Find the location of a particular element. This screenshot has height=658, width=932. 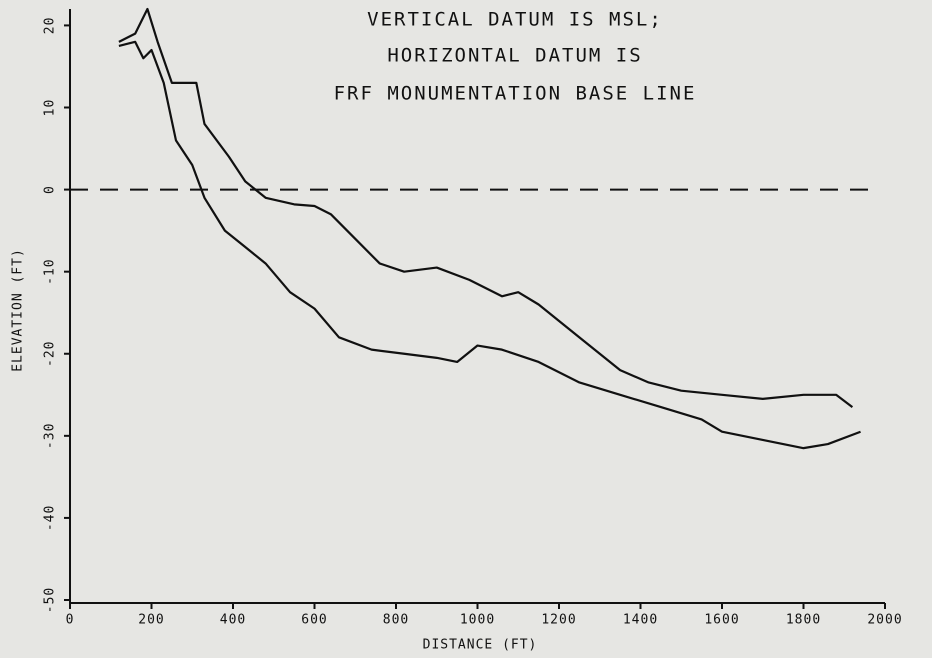

y-tick-label: -30 is located at coordinates (50, 436).